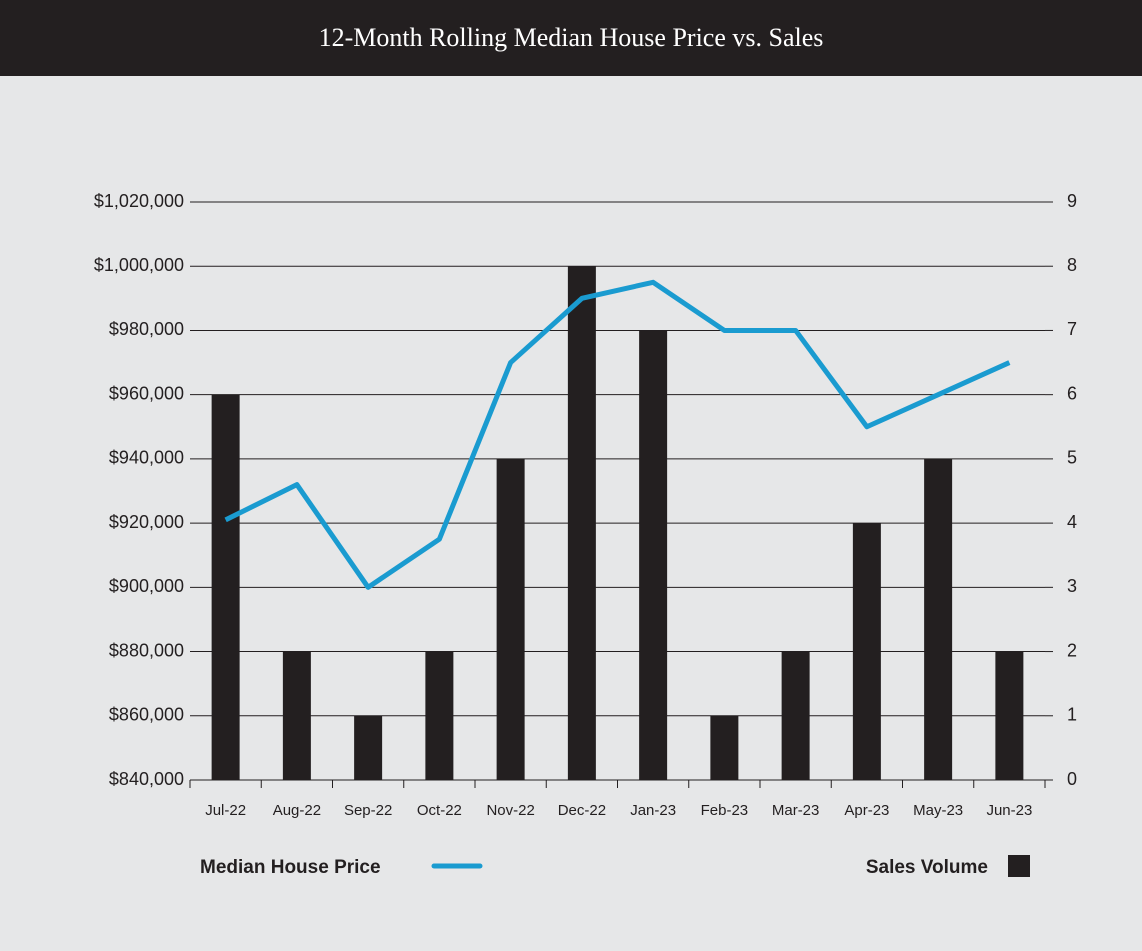 The width and height of the screenshot is (1142, 951). Describe the element at coordinates (927, 867) in the screenshot. I see `legend-label: Sales Volume` at that location.